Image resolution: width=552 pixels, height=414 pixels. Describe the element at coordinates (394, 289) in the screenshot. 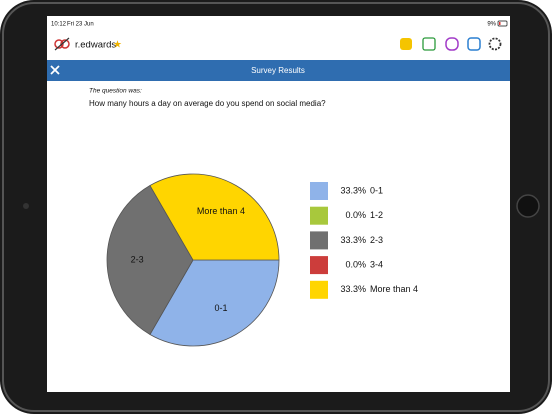

I see `legend-label: More than 4` at that location.